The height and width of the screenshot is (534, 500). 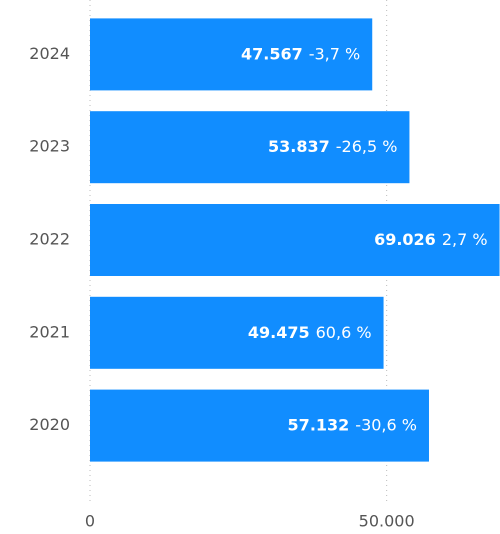 I want to click on value-label: 57.132, so click(x=319, y=424).